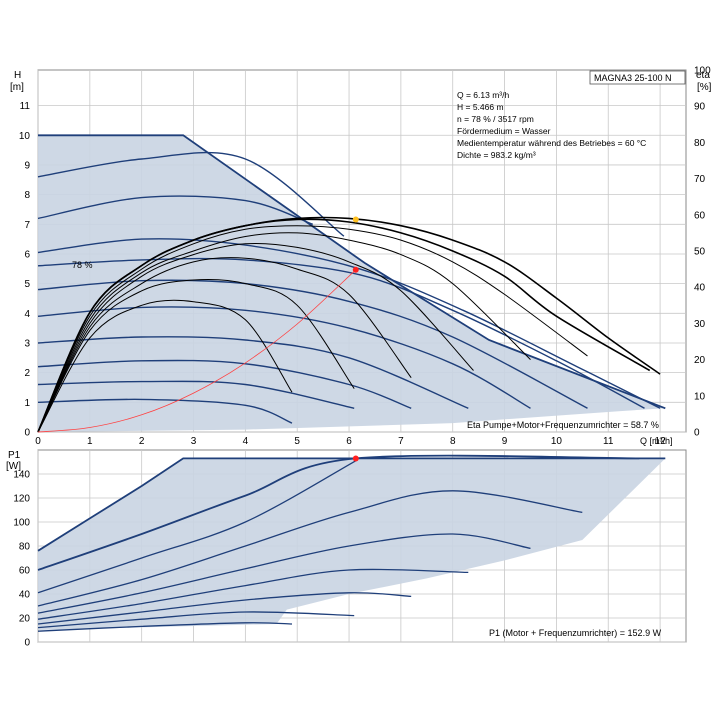 The height and width of the screenshot is (720, 720). I want to click on x-tick-label: 9, so click(505, 441).